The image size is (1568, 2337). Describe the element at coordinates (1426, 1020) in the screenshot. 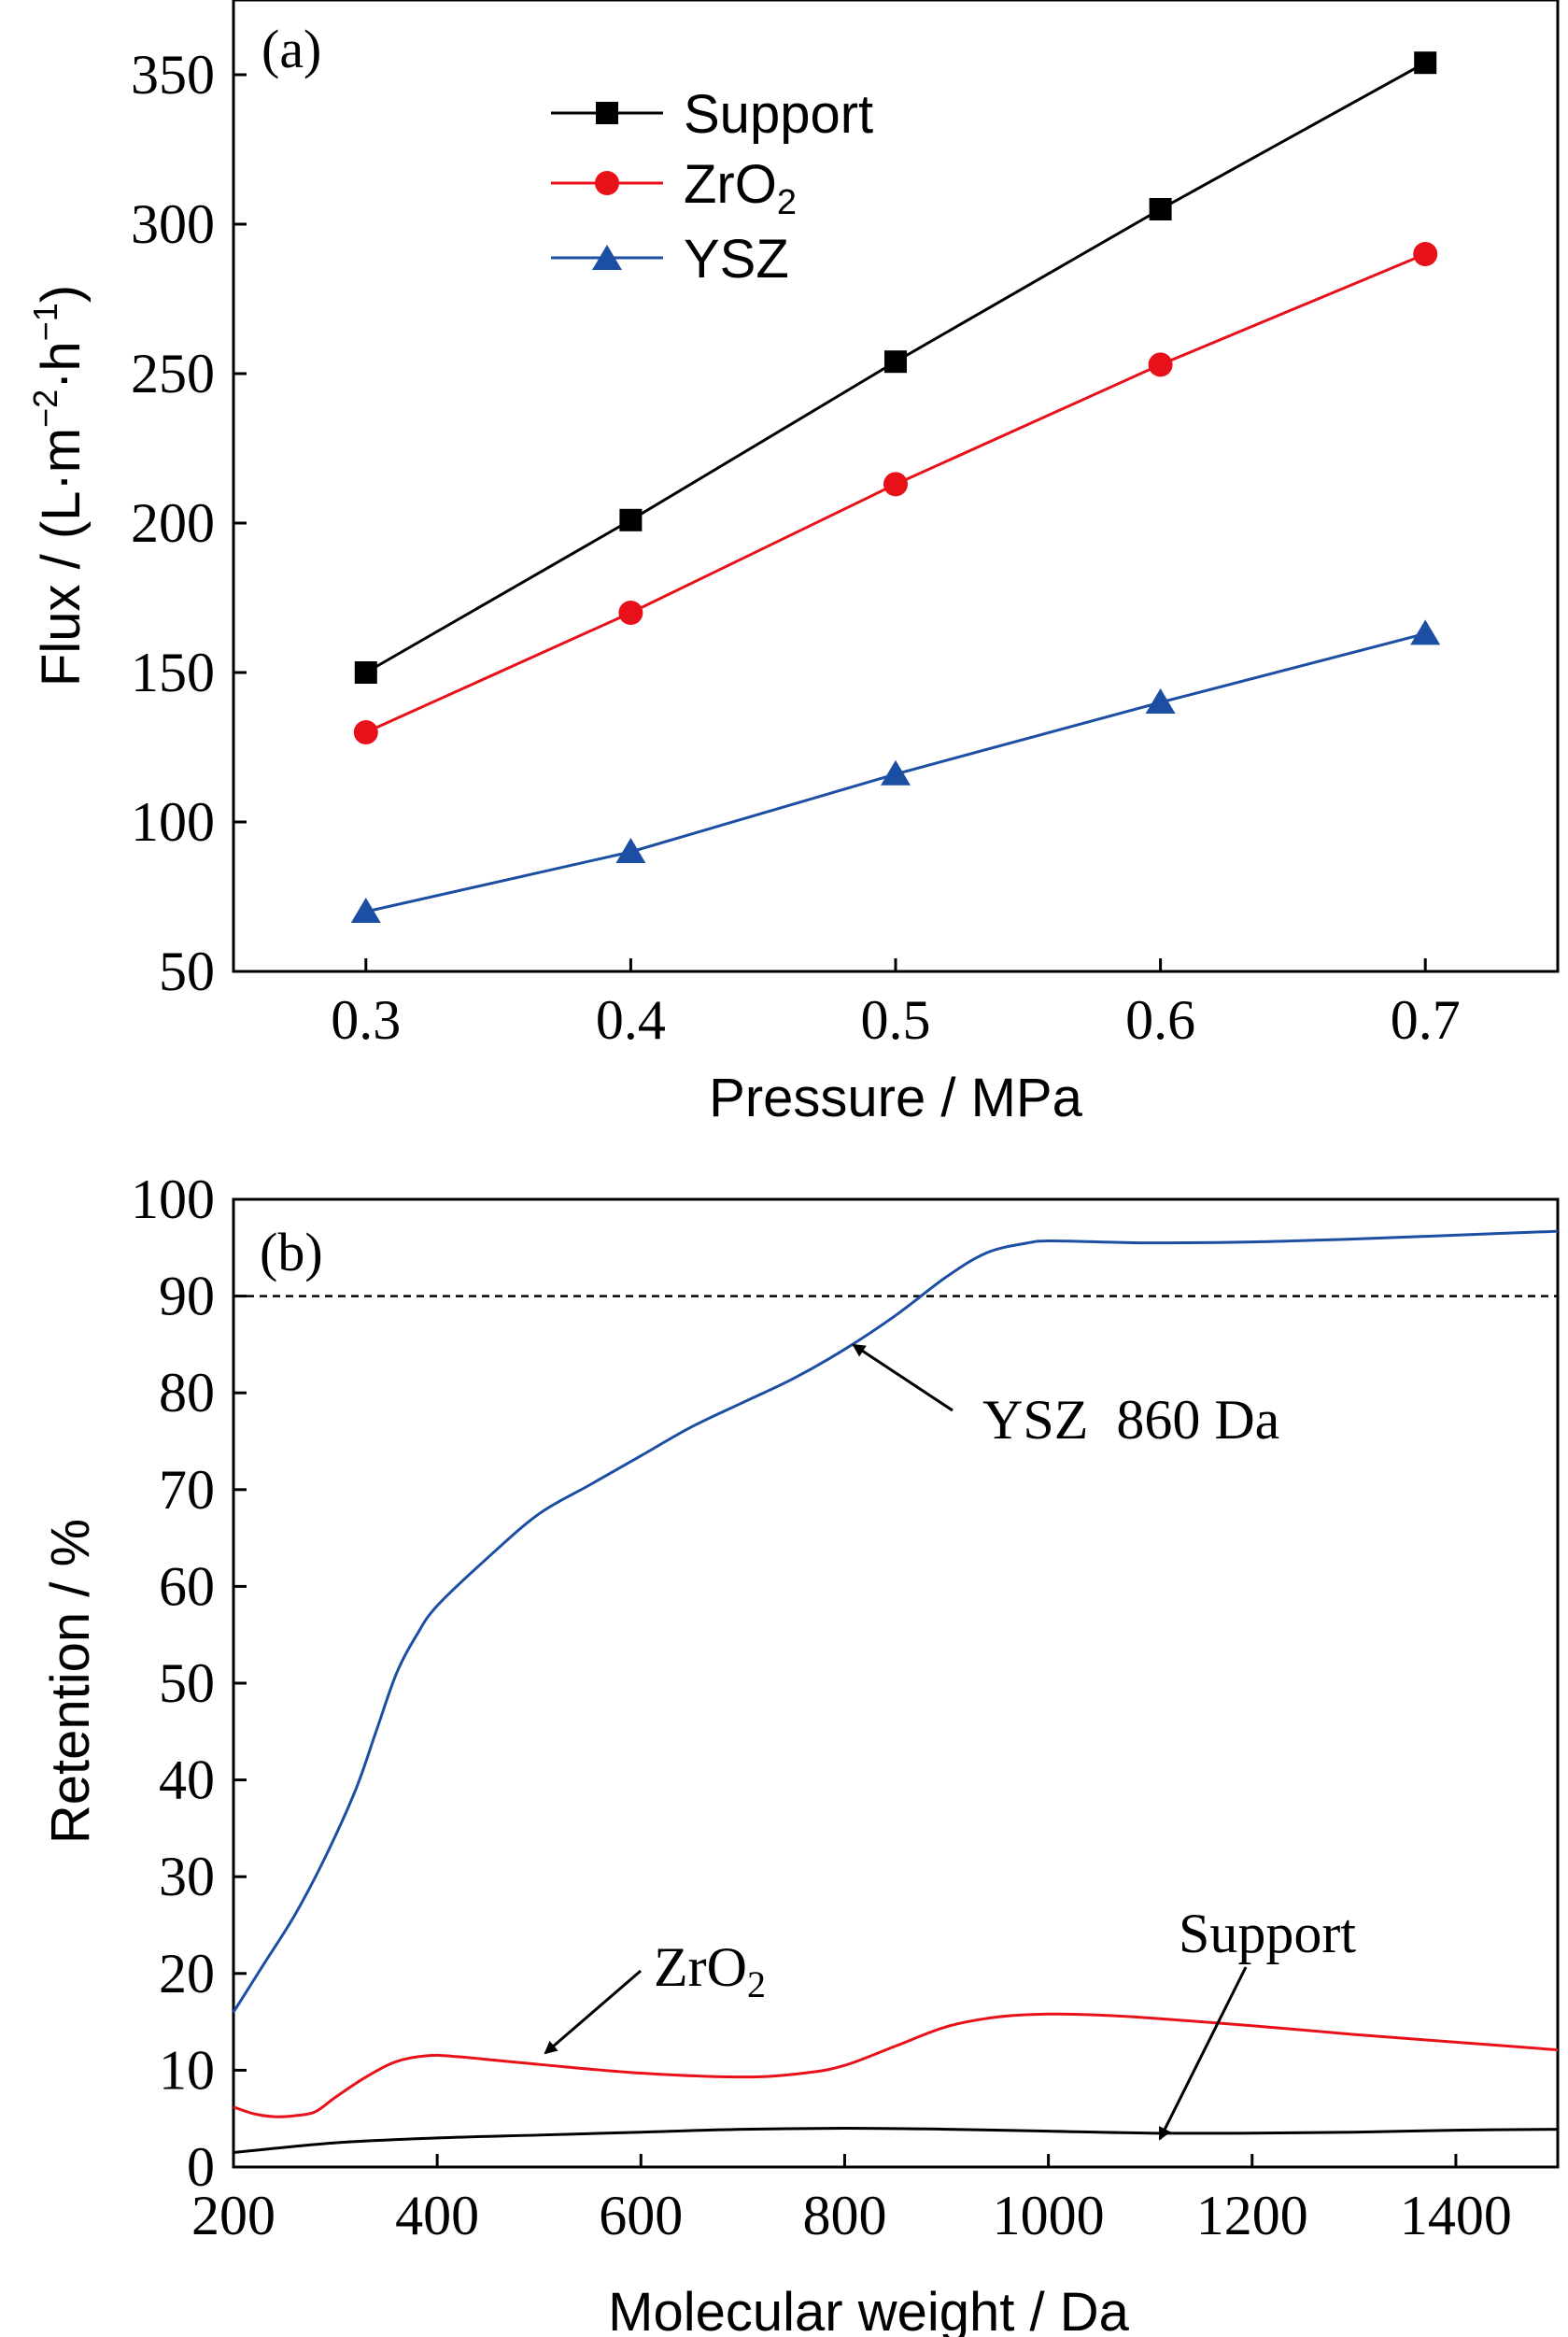

I see `a-x-tick-label-0-7: 0.7` at that location.